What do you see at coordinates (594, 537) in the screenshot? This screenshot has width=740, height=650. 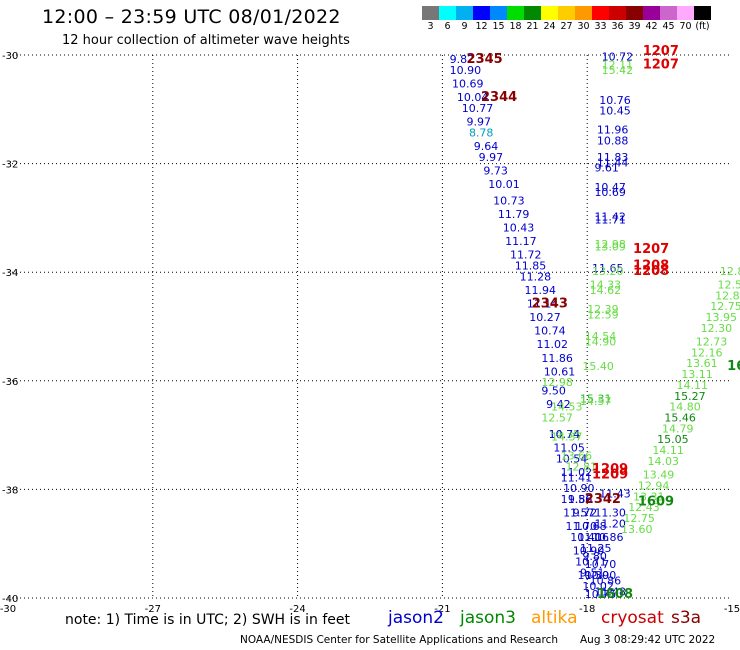 I see `wave-height-label: 11.16` at bounding box center [594, 537].